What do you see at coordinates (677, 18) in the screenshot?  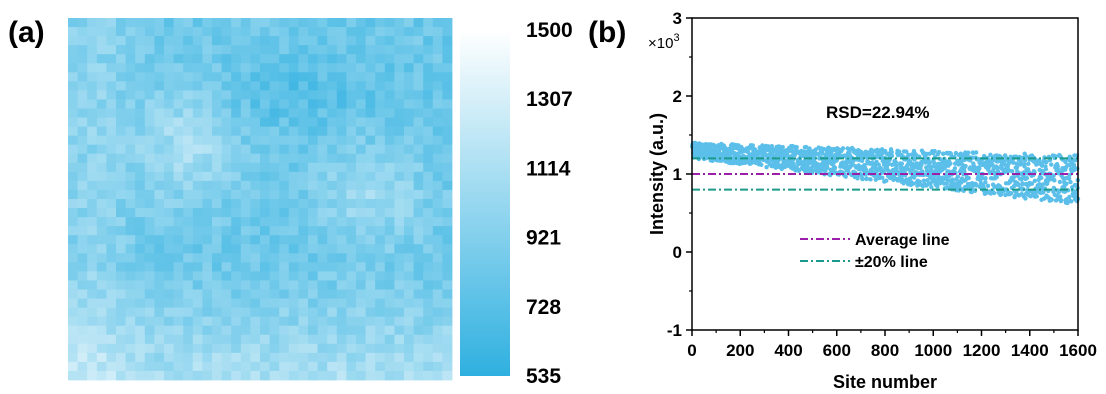 I see `y-tick-label: 3` at bounding box center [677, 18].